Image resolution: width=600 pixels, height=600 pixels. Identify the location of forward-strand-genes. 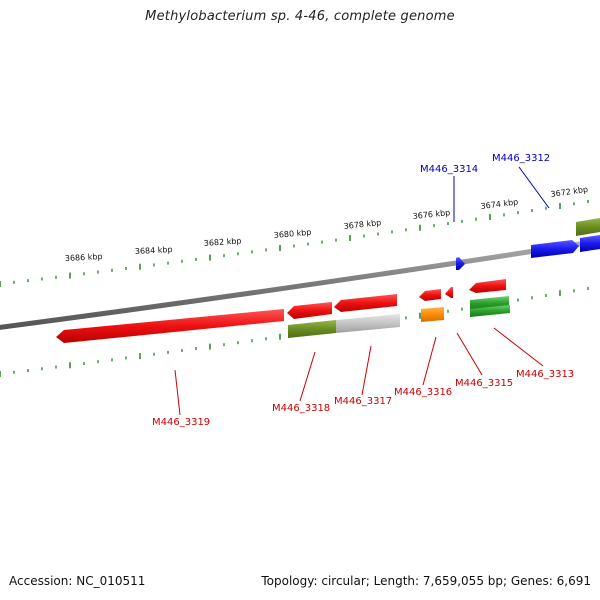
(528, 244).